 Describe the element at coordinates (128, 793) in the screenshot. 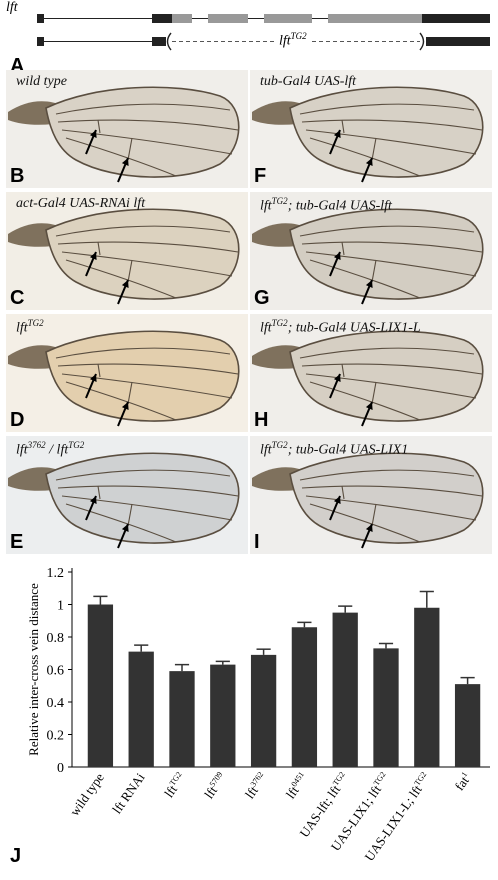

I see `x-tick-label: lft RNAi` at that location.